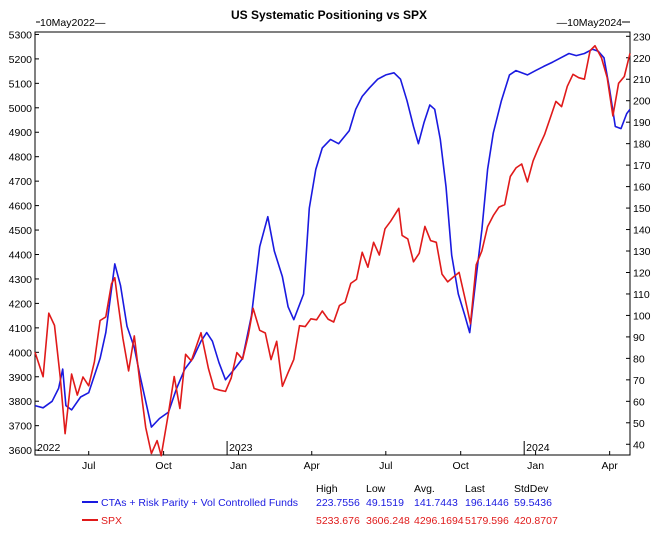  What do you see at coordinates (487, 503) in the screenshot?
I see `stats-value: 196.1446` at bounding box center [487, 503].